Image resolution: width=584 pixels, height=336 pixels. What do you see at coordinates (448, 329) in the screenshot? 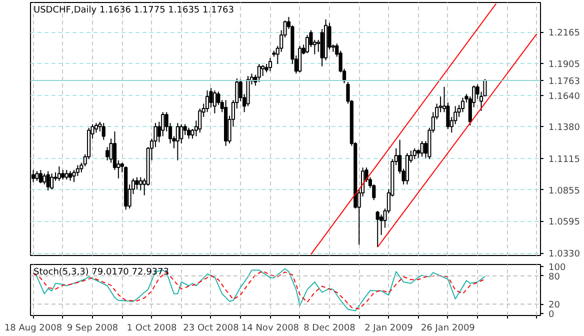
I see `x-tick-label: 26 Jan 2009` at bounding box center [448, 329].